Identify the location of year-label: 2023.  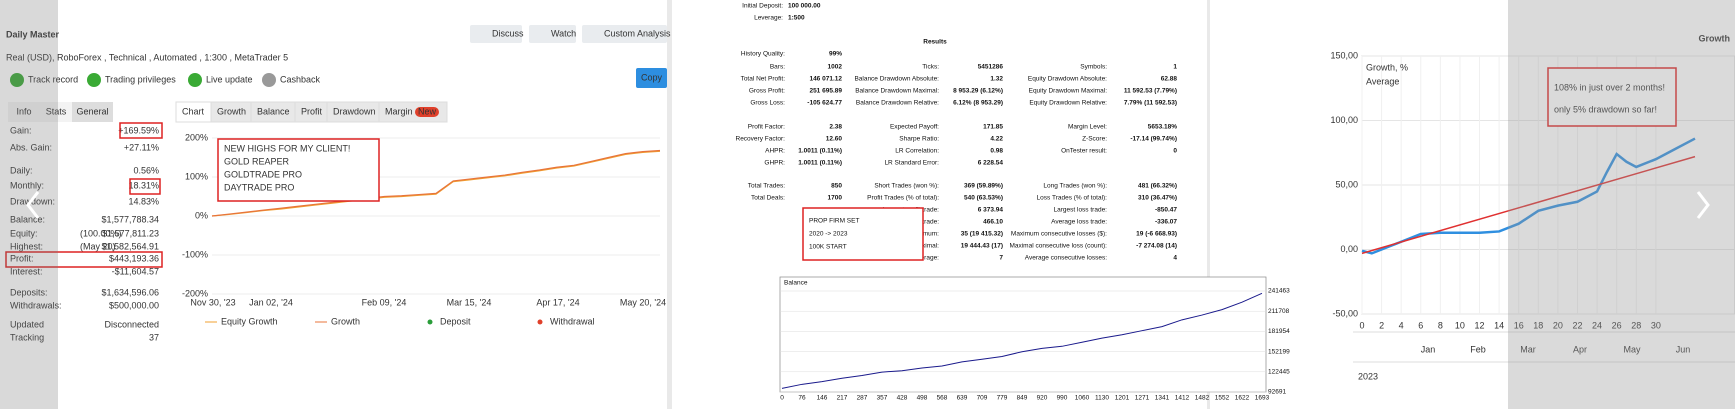
(1368, 376).